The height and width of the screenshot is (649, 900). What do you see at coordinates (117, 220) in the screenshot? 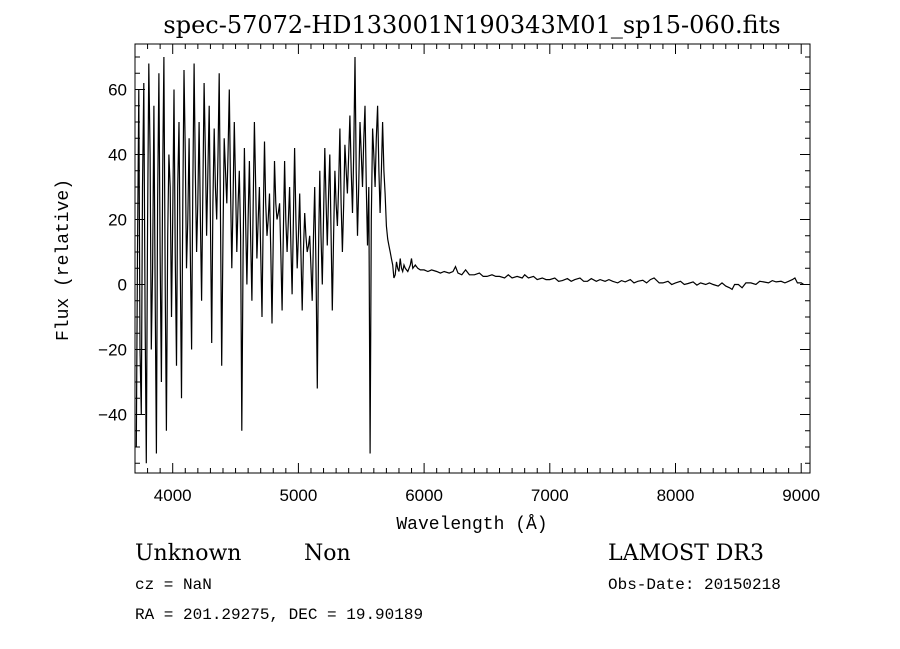
I see `y-tick-label: 20` at bounding box center [117, 220].